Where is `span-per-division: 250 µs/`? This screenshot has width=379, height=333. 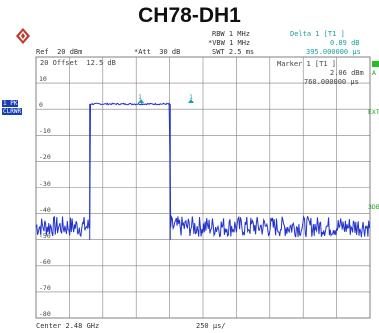 span-per-division: 250 µs/ is located at coordinates (211, 326).